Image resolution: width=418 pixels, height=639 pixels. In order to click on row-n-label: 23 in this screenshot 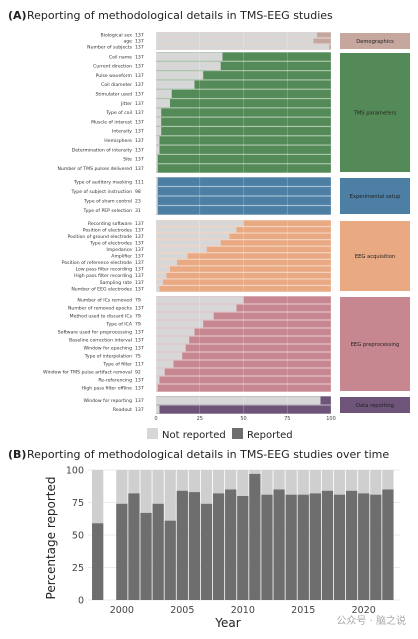, I will do `click(138, 201)`.